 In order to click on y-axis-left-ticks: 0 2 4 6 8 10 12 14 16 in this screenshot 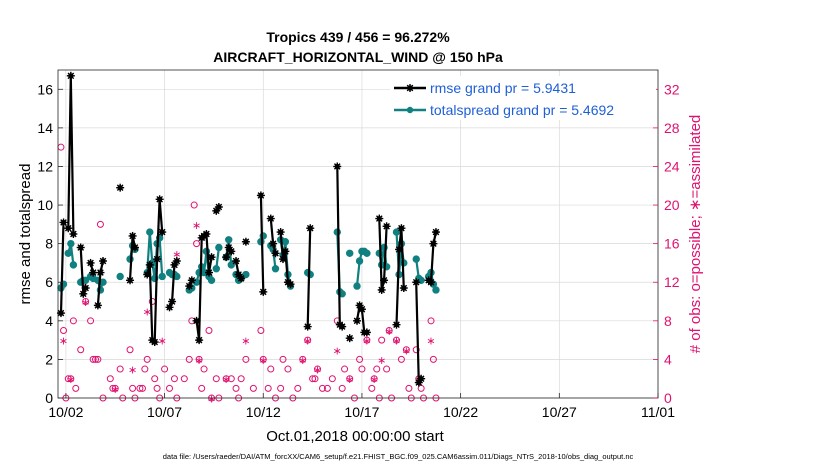, I will do `click(50, 243)`.